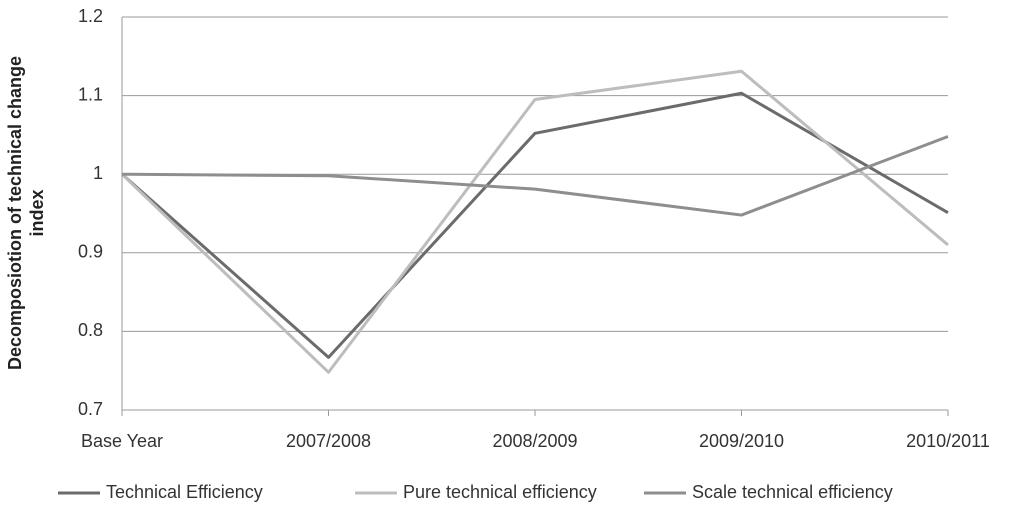 This screenshot has width=1010, height=509. I want to click on x-tick-label: Base Year, so click(122, 441).